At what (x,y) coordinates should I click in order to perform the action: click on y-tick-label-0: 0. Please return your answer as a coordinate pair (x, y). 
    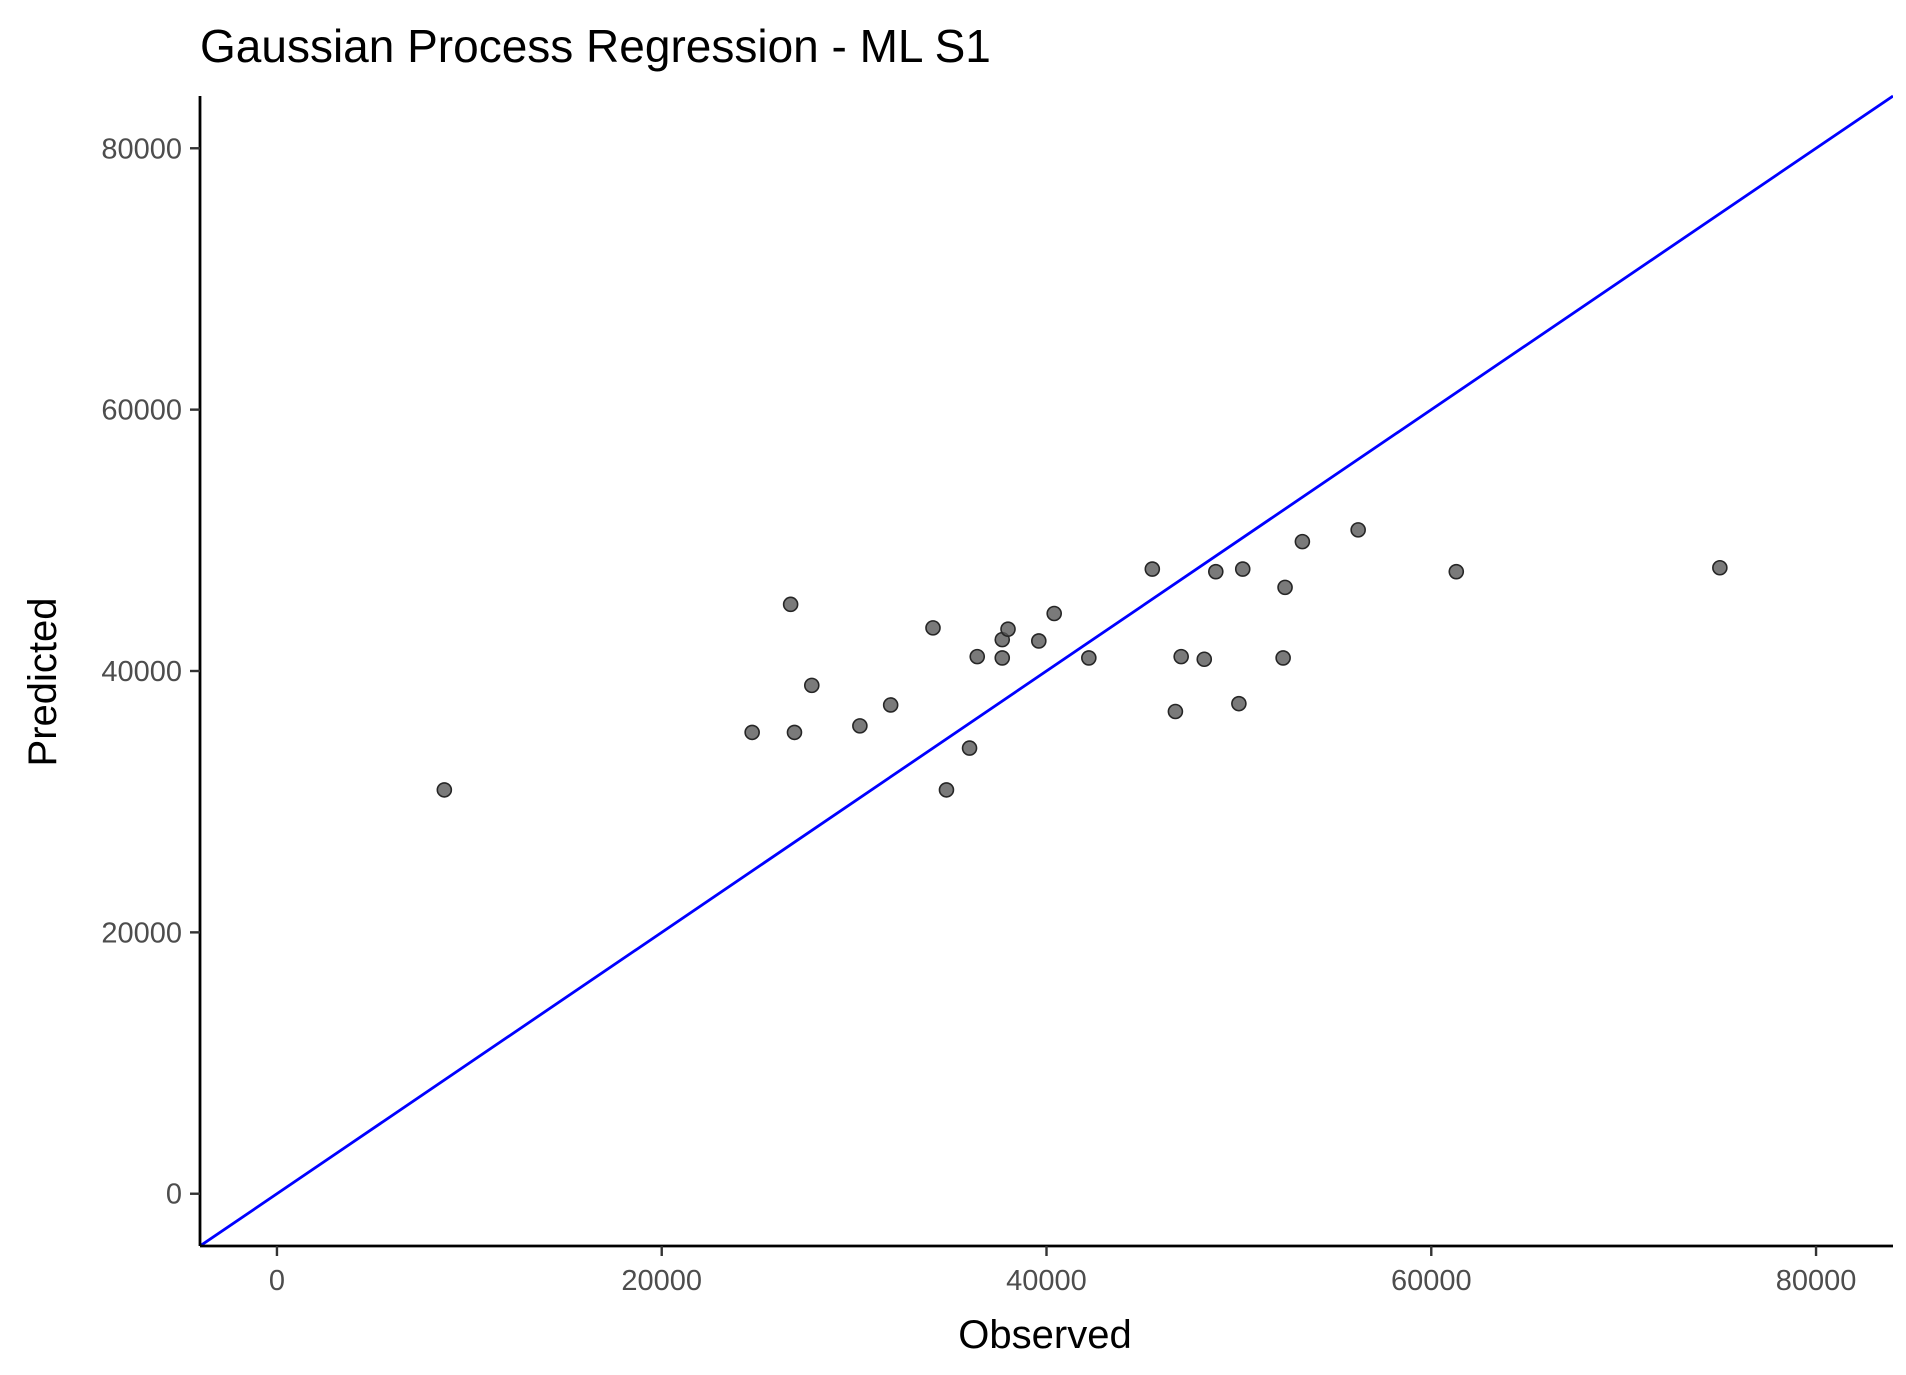
    Looking at the image, I should click on (174, 1195).